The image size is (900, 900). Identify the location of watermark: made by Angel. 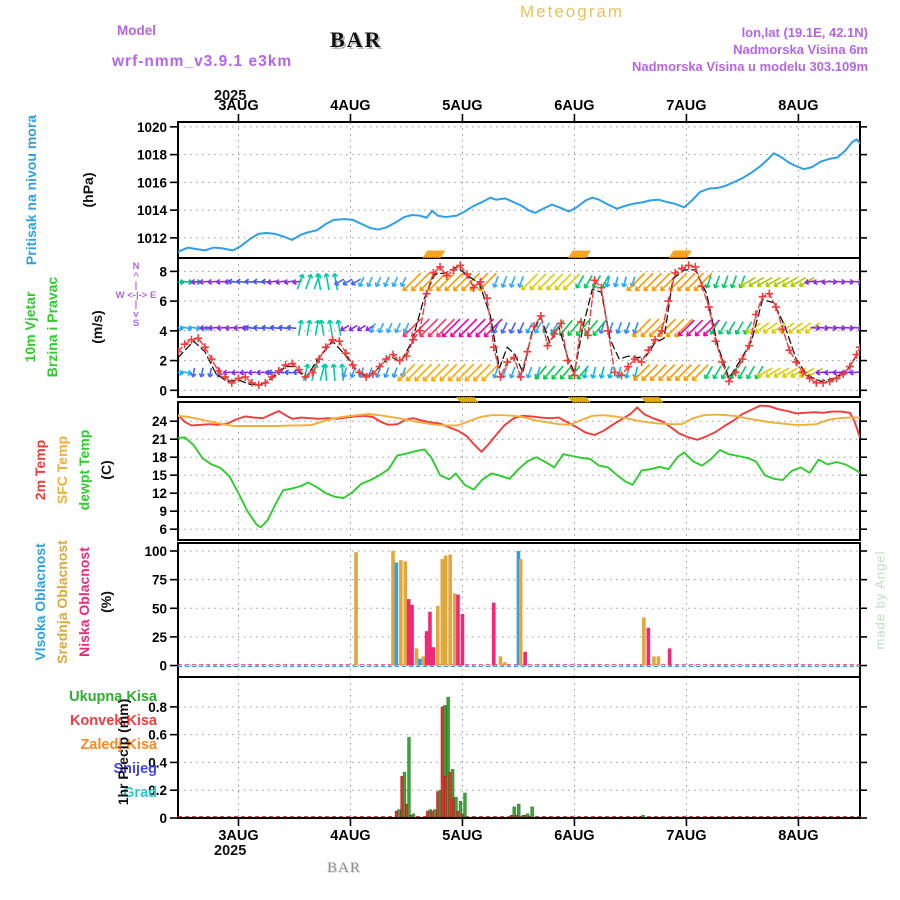
(880, 600).